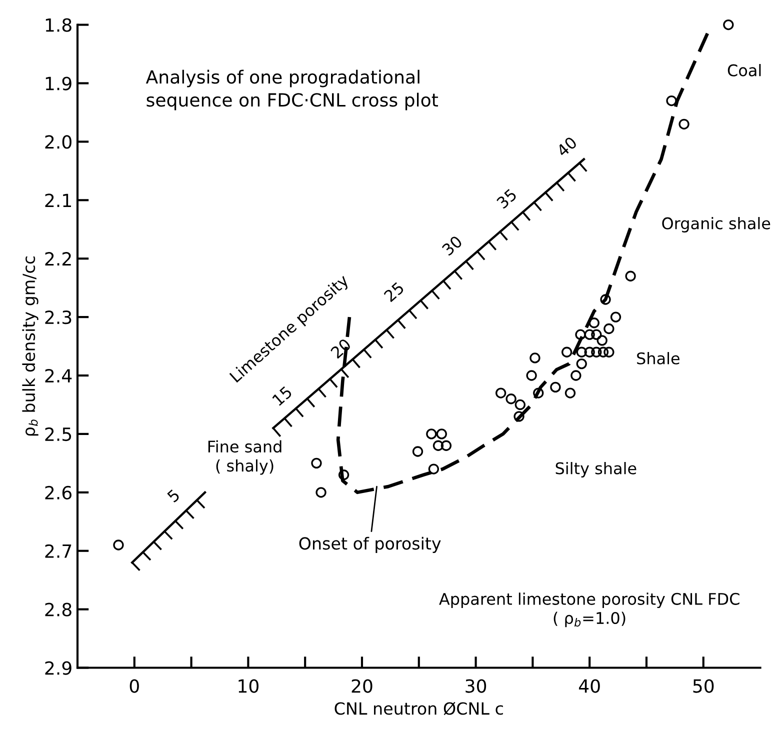 The width and height of the screenshot is (775, 729). What do you see at coordinates (245, 457) in the screenshot?
I see `annotation: Fine sand ( shaly)` at bounding box center [245, 457].